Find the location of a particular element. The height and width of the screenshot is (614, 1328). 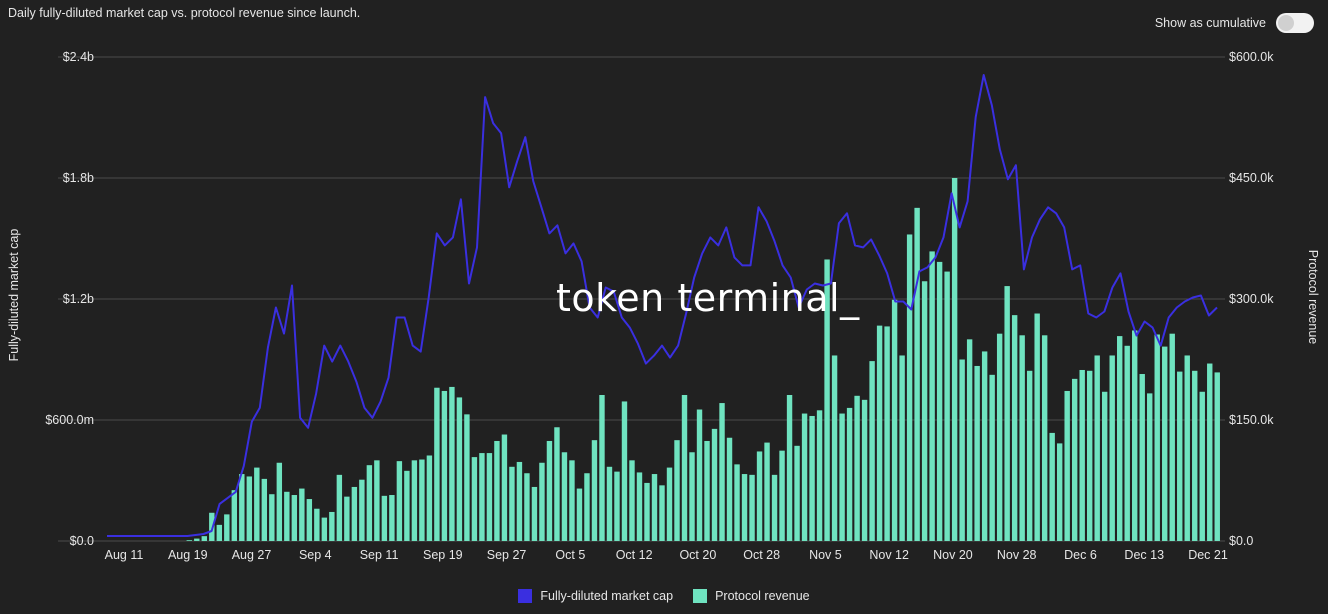

toggle-knob is located at coordinates (1286, 23).